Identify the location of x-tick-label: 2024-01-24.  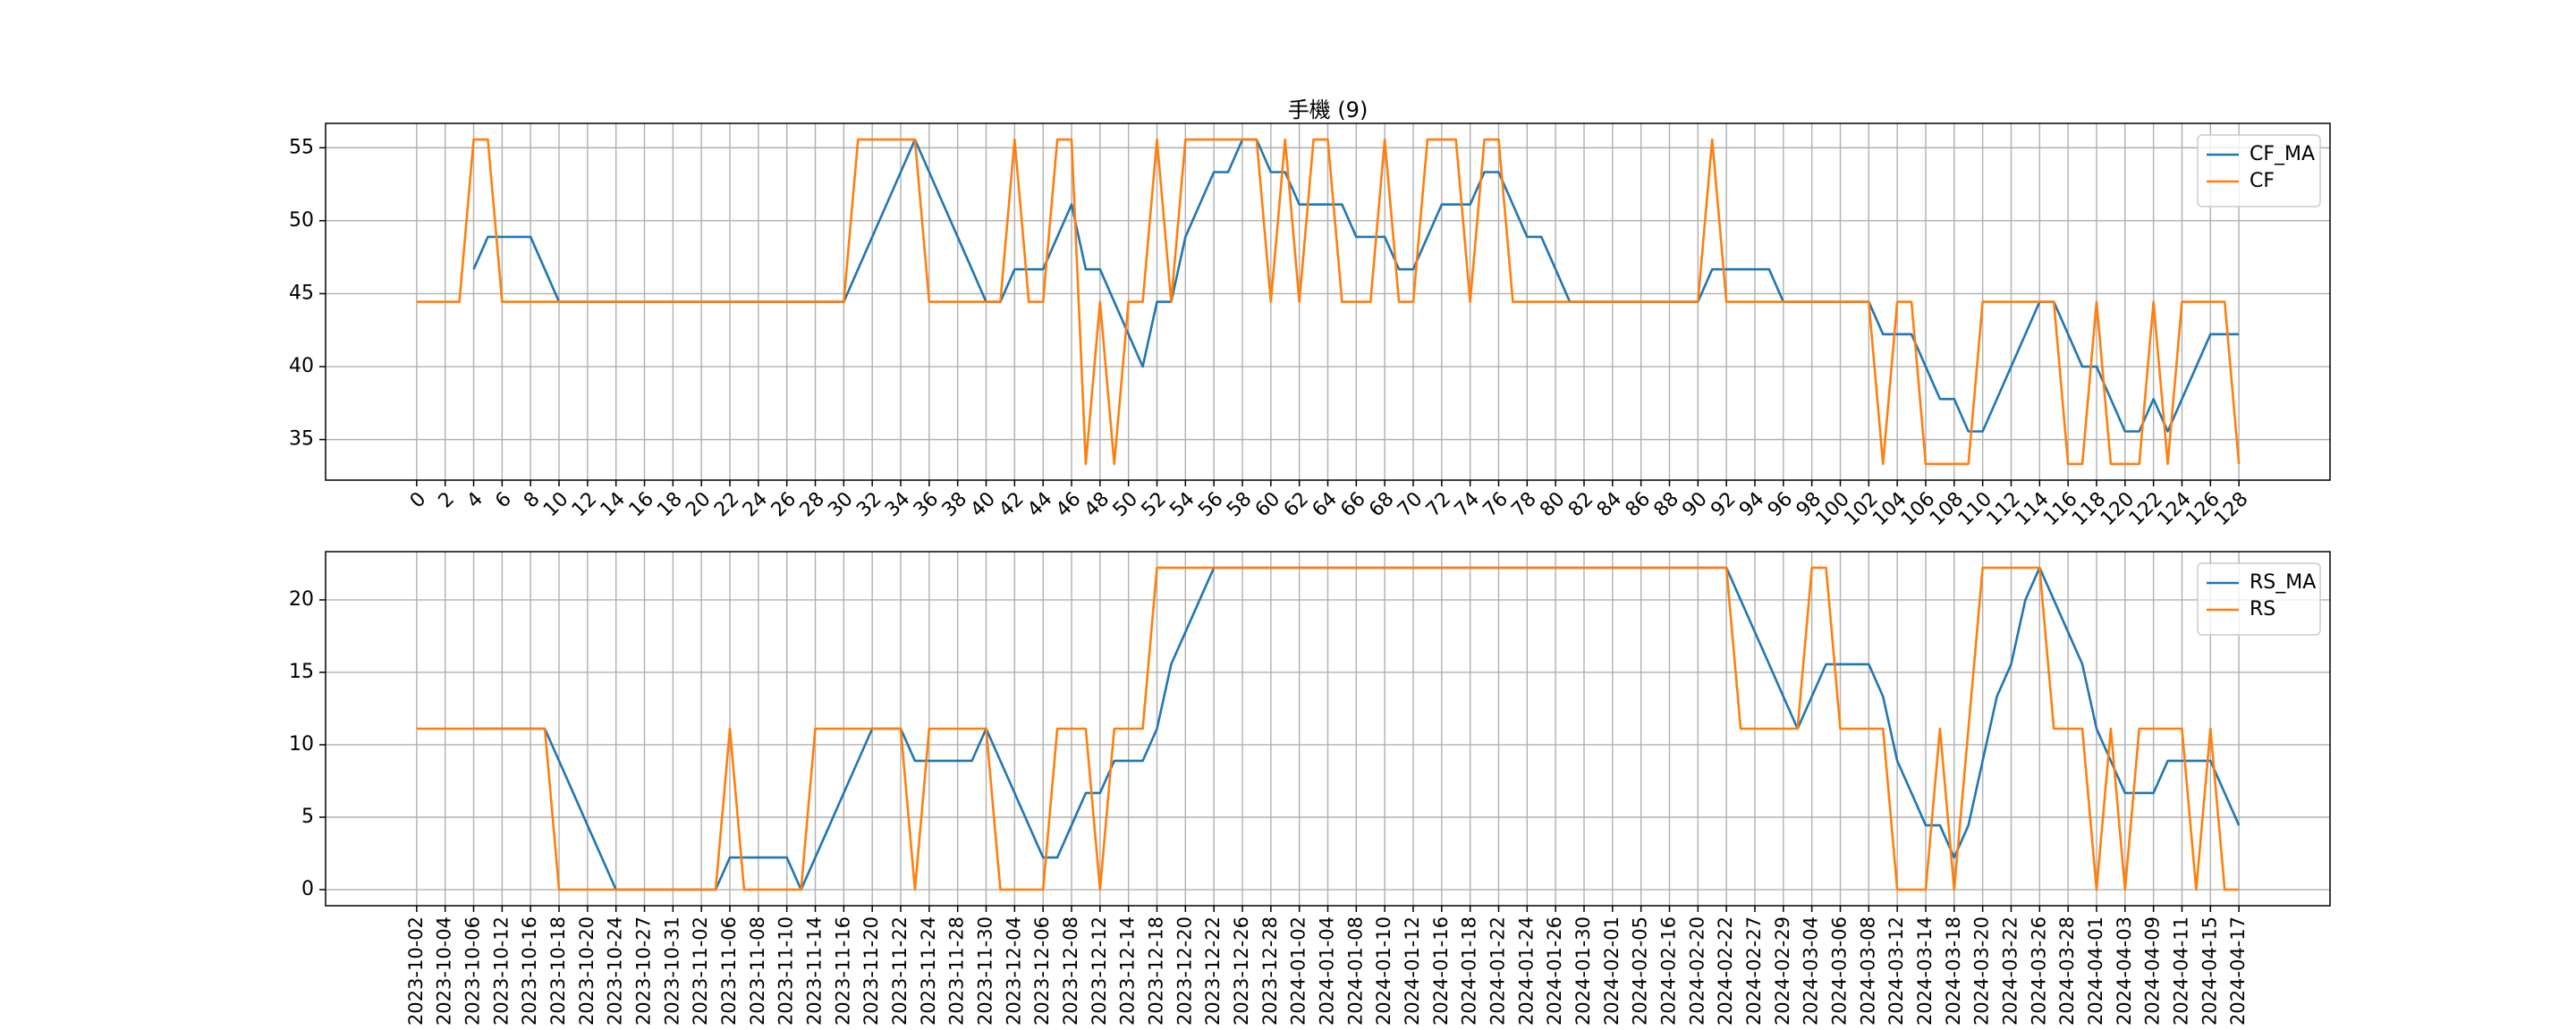
(1526, 971).